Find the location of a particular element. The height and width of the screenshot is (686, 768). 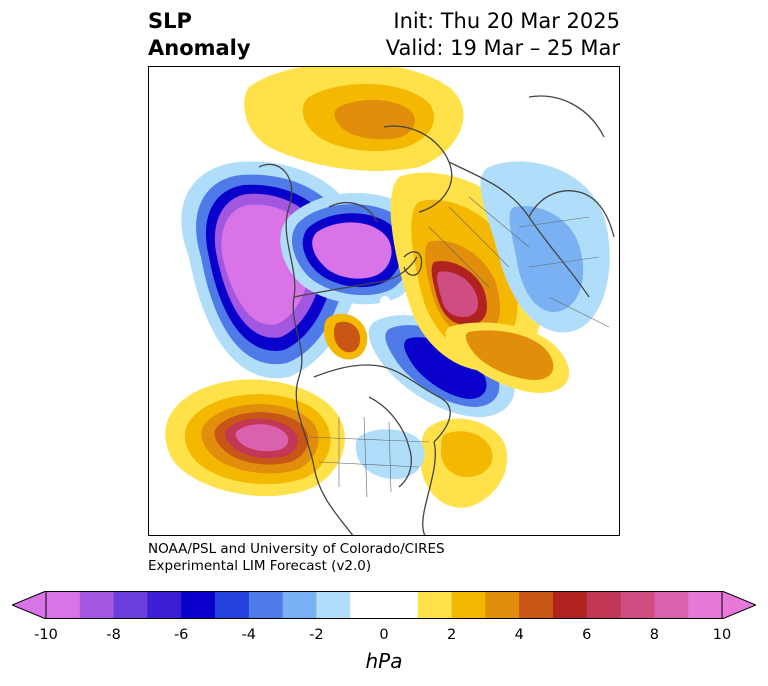

title-line-1: SLP is located at coordinates (170, 21).